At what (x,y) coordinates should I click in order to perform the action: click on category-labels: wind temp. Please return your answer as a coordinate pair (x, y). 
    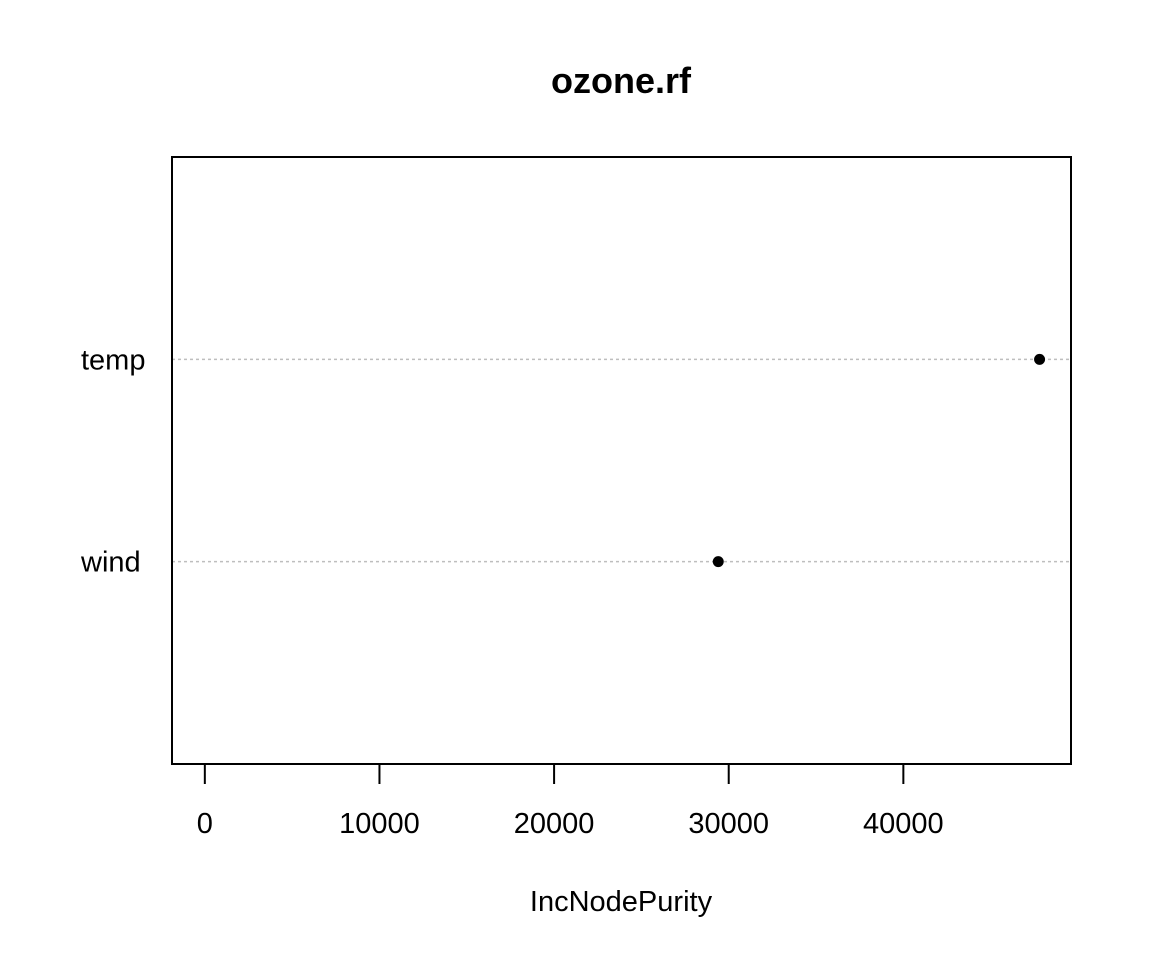
    Looking at the image, I should click on (112, 461).